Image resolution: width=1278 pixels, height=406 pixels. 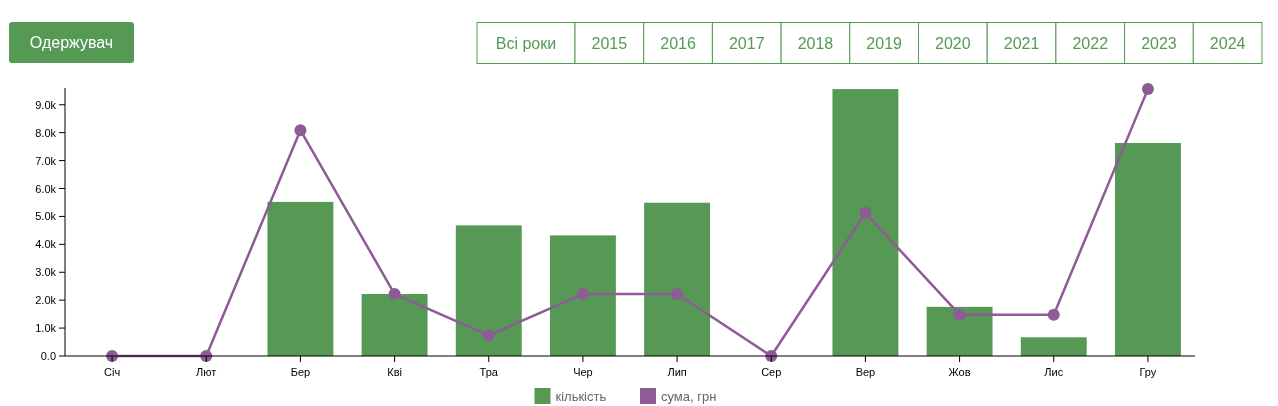 I want to click on button: 2020, so click(x=953, y=43).